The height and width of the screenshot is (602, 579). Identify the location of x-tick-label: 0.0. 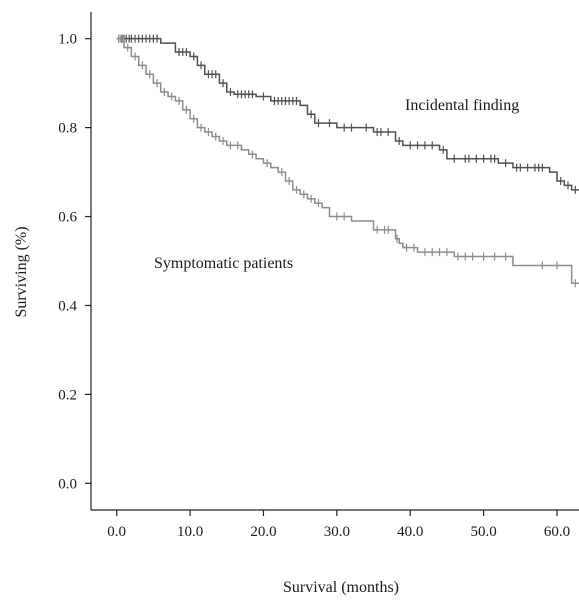
(116, 532).